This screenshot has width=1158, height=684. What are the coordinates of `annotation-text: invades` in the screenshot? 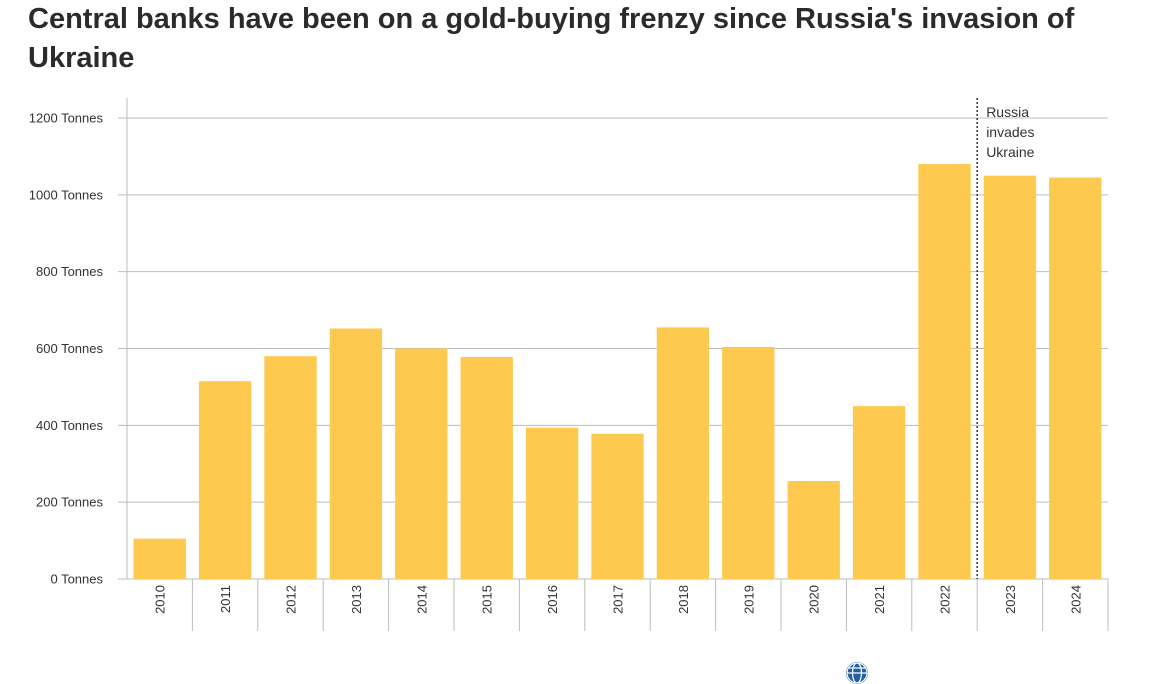 It's located at (1010, 132).